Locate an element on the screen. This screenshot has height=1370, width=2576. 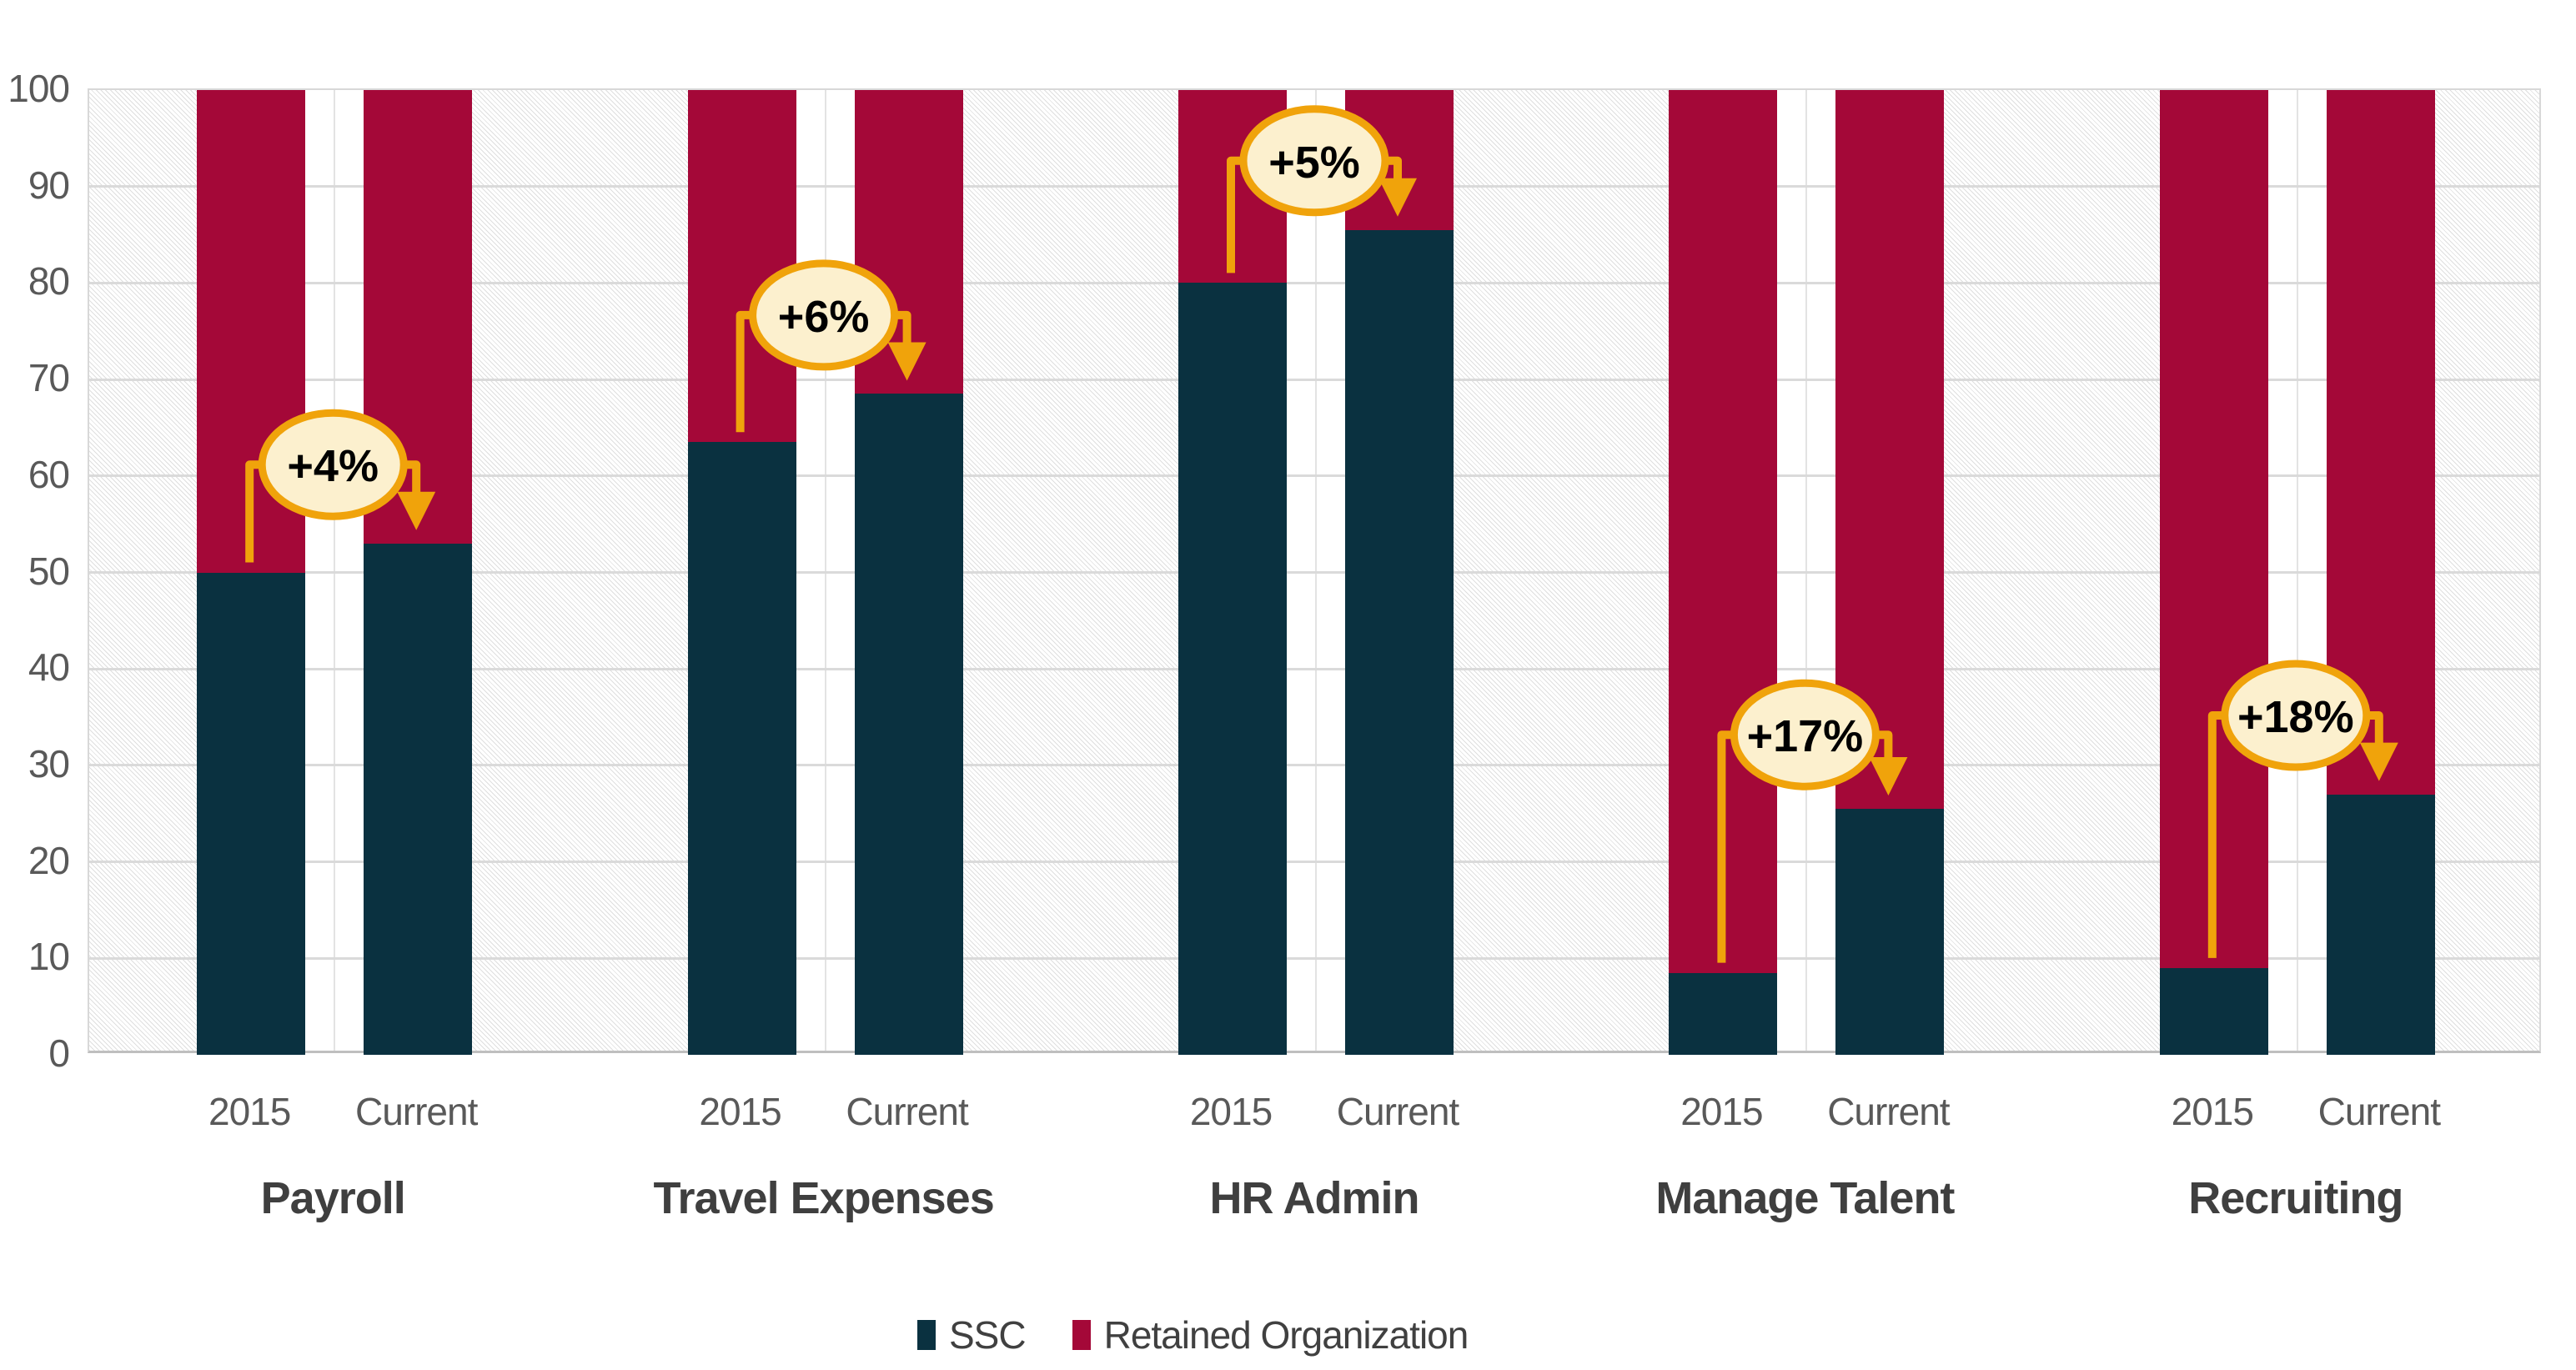
y-axis-label: 40 is located at coordinates (49, 668).